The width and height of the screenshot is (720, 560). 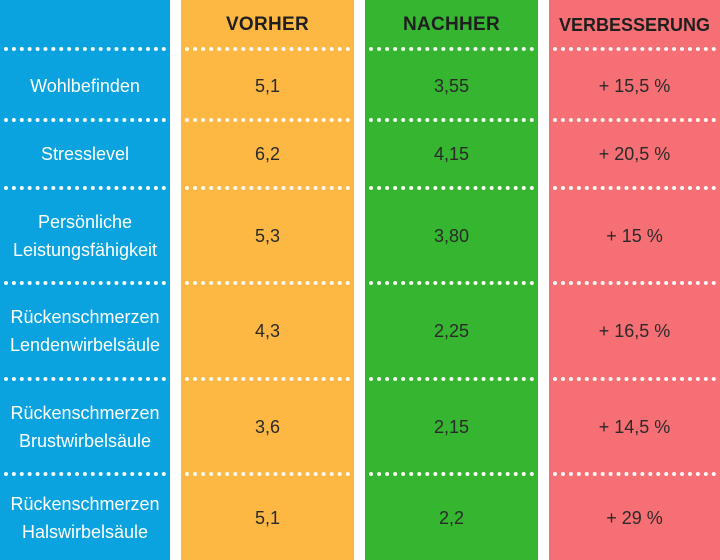 I want to click on label-cell: Rückenschmerzen Lendenwirbelsäule, so click(x=85, y=331).